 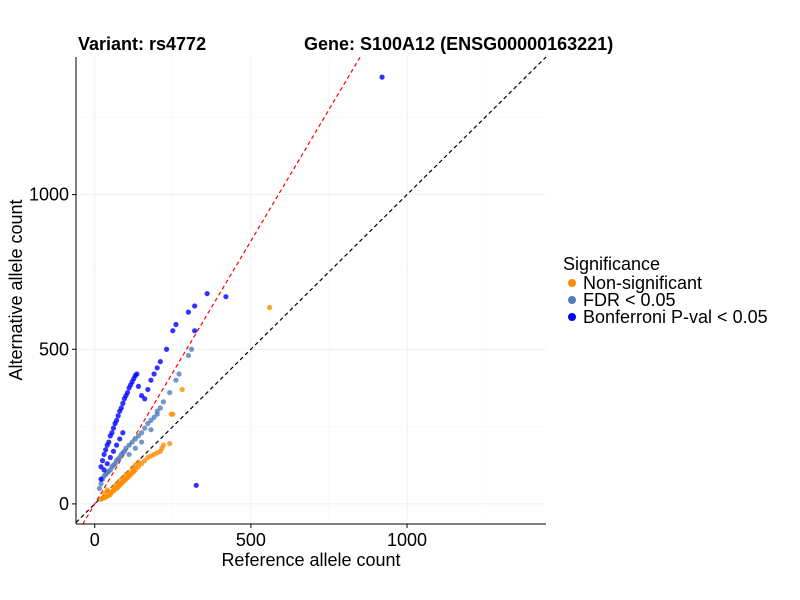 What do you see at coordinates (407, 540) in the screenshot?
I see `x-tick-label: 1000` at bounding box center [407, 540].